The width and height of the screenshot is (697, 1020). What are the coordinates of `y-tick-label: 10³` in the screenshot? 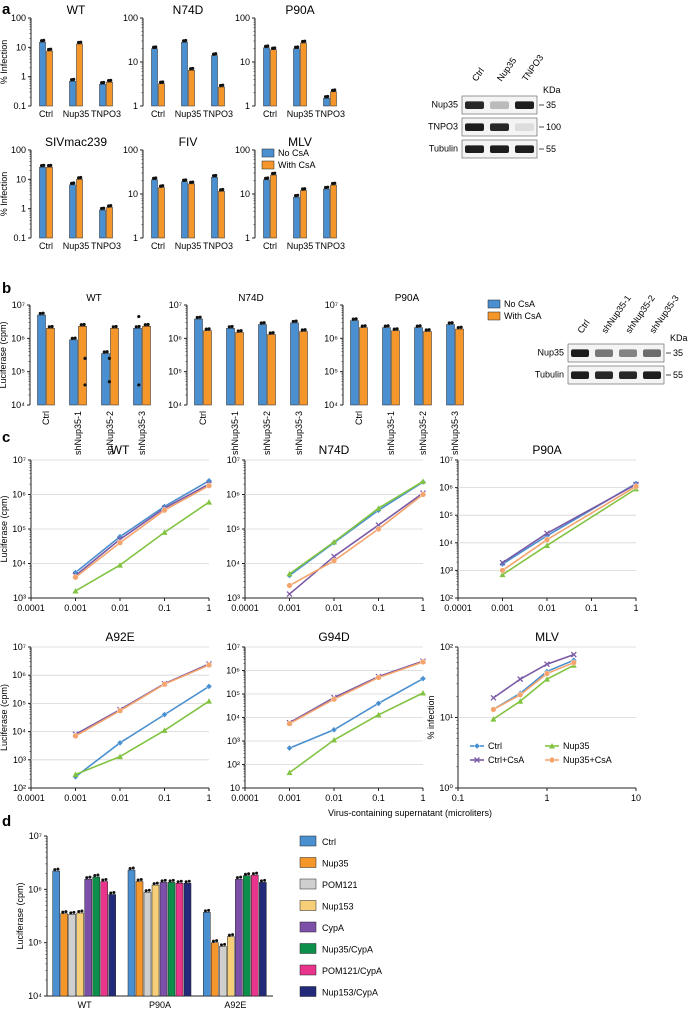 It's located at (446, 570).